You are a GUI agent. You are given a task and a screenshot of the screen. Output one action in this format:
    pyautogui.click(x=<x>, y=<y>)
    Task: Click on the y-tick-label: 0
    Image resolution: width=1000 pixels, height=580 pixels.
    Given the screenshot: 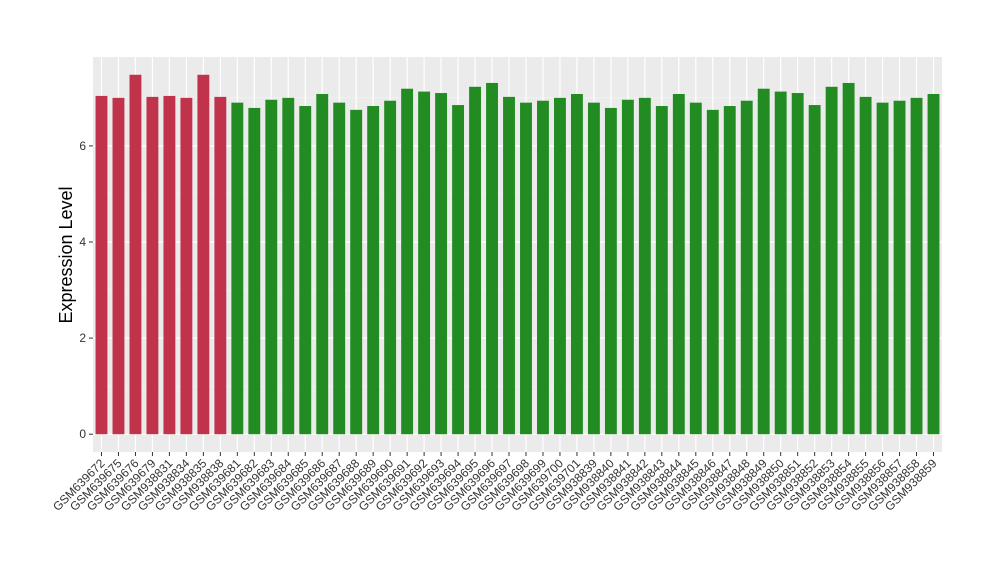 What is the action you would take?
    pyautogui.click(x=82, y=434)
    